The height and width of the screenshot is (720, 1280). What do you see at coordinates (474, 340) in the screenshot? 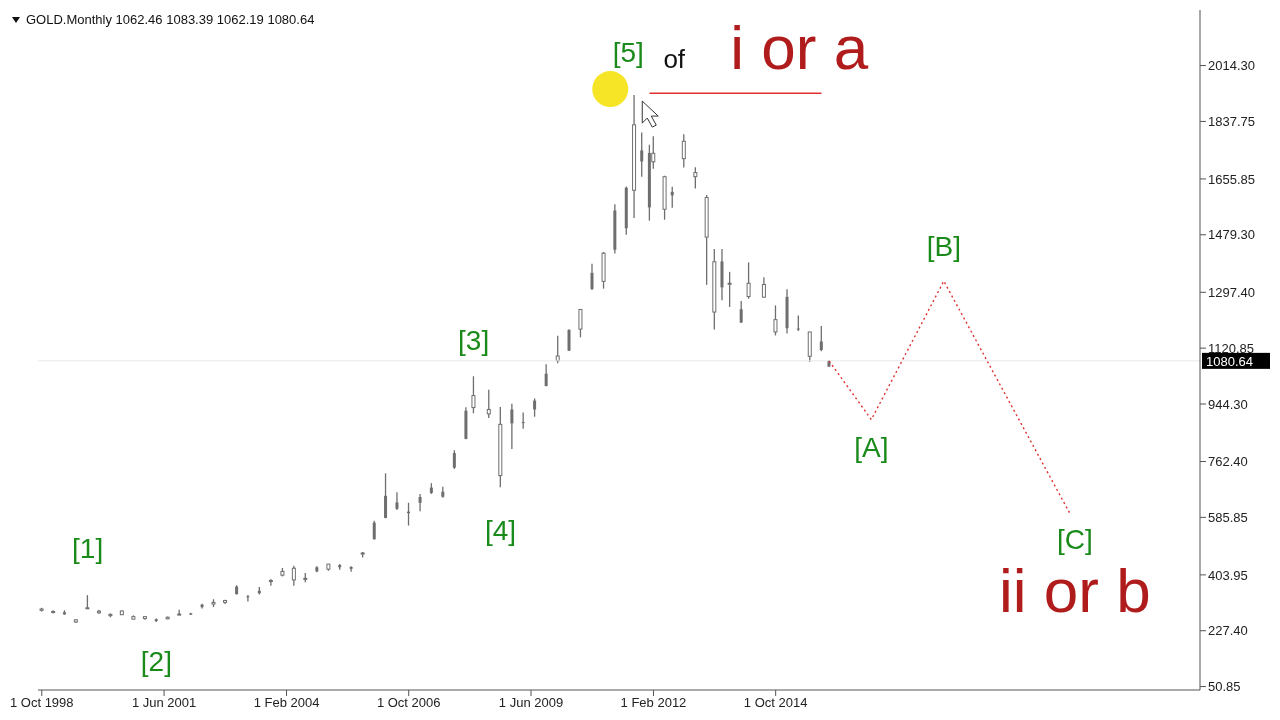
I see `annotation: [3]` at bounding box center [474, 340].